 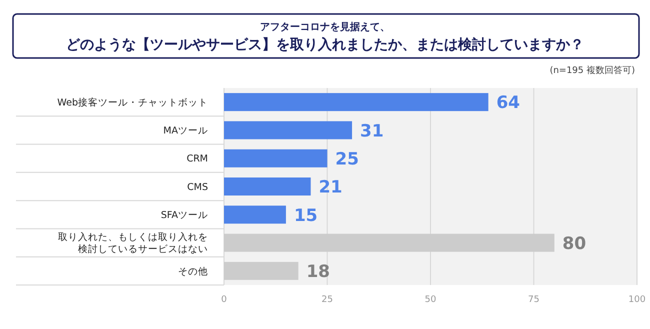 What do you see at coordinates (185, 131) in the screenshot?
I see `y-tick-label: MAツール` at bounding box center [185, 131].